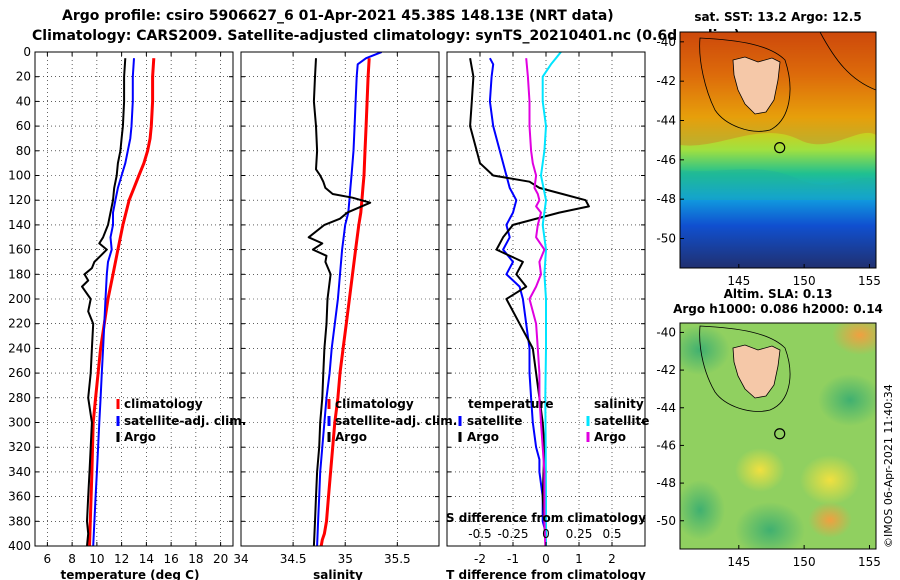  What do you see at coordinates (19, 497) in the screenshot?
I see `y-tick-label: 360` at bounding box center [19, 497].